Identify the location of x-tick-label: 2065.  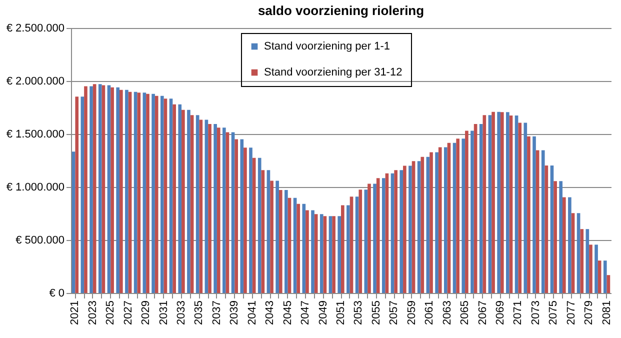
(465, 312).